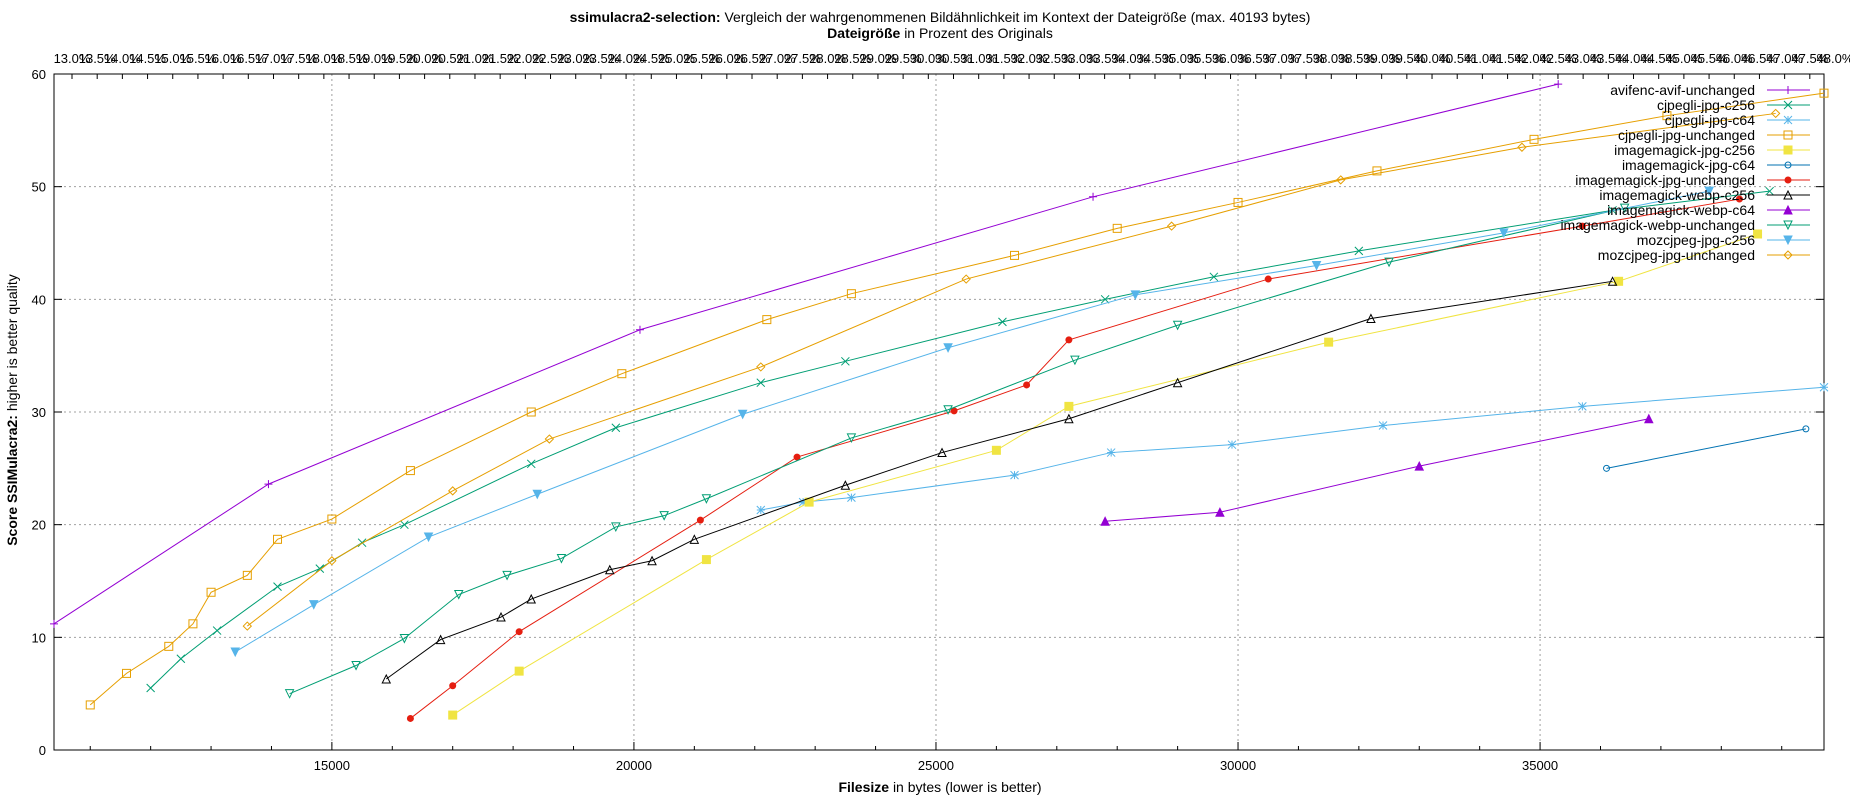 The height and width of the screenshot is (800, 1850). What do you see at coordinates (1383, 425) in the screenshot?
I see `star-marker` at bounding box center [1383, 425].